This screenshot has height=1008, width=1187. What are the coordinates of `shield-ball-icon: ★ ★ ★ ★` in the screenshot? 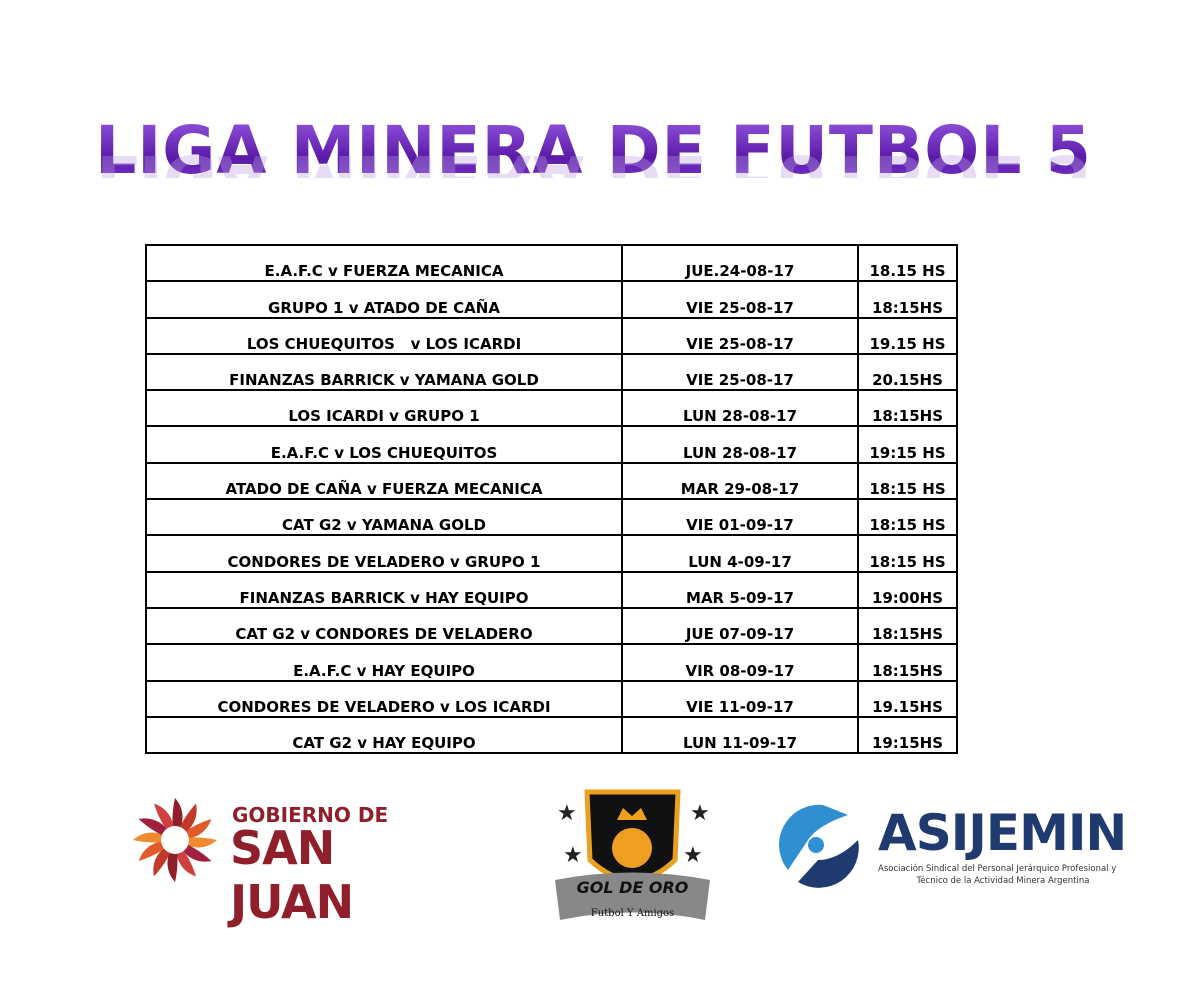 It's located at (632, 854).